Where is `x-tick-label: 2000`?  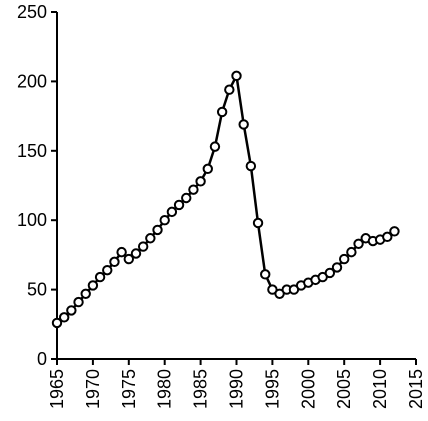
x-tick-label: 2000 is located at coordinates (308, 389).